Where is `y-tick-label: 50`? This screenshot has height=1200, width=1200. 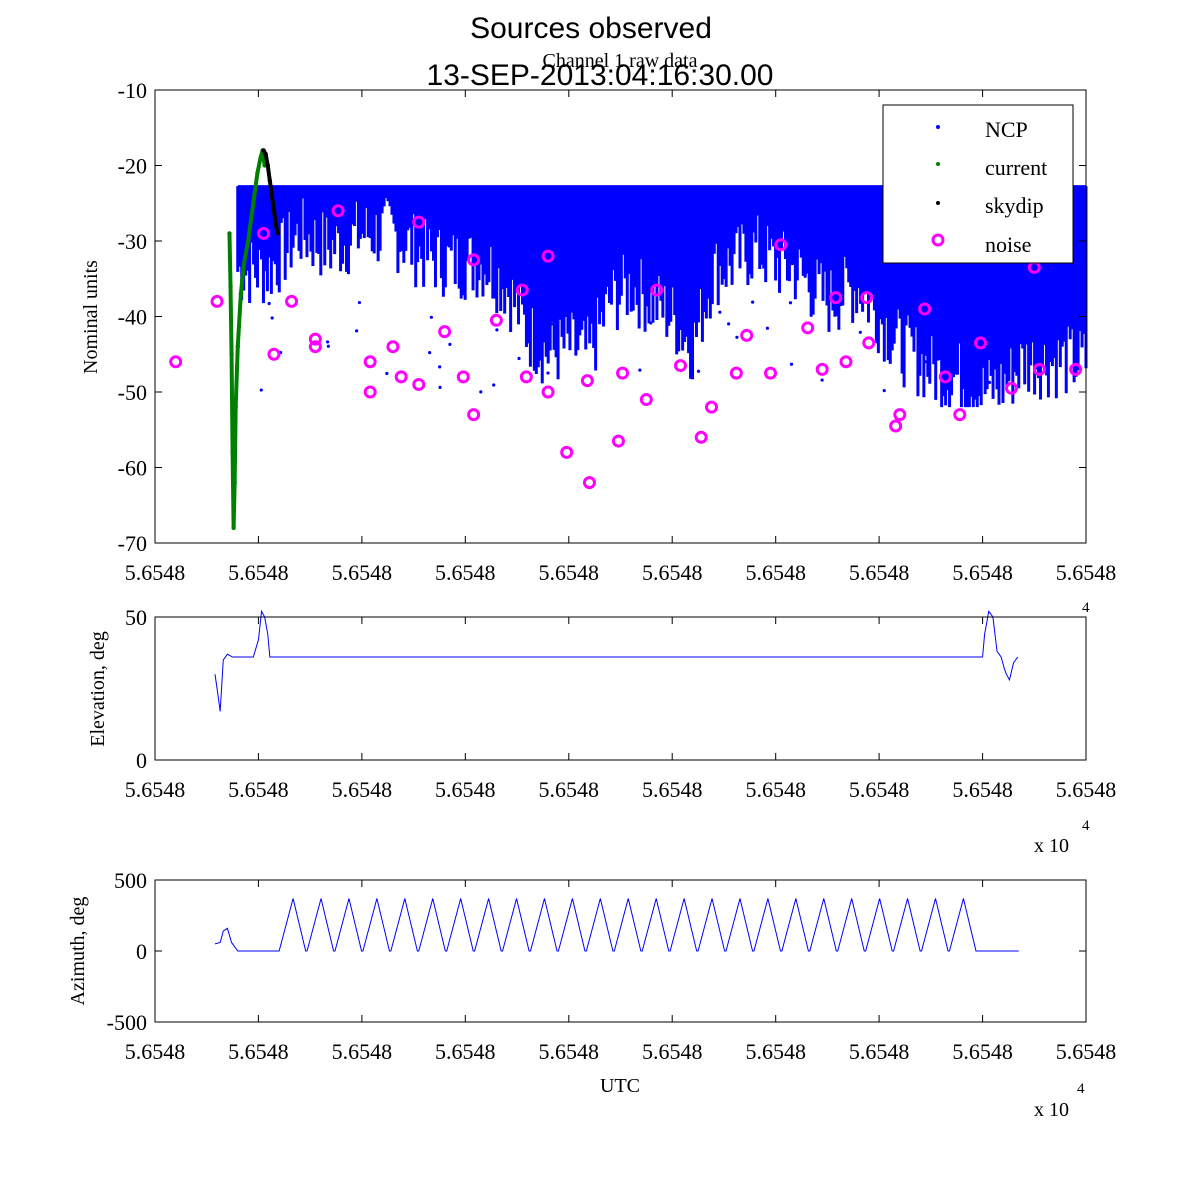
y-tick-label: 50 is located at coordinates (136, 617).